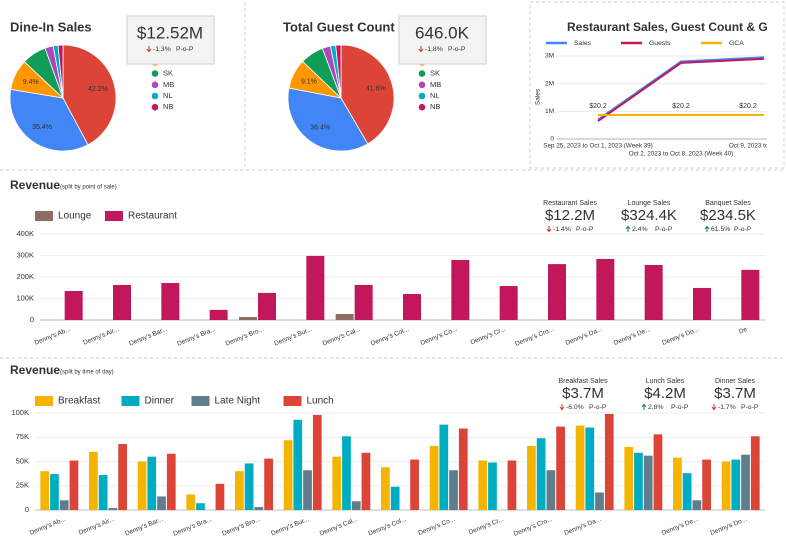 The image size is (786, 543). I want to click on scorecard-change: 2.8%, so click(656, 407).